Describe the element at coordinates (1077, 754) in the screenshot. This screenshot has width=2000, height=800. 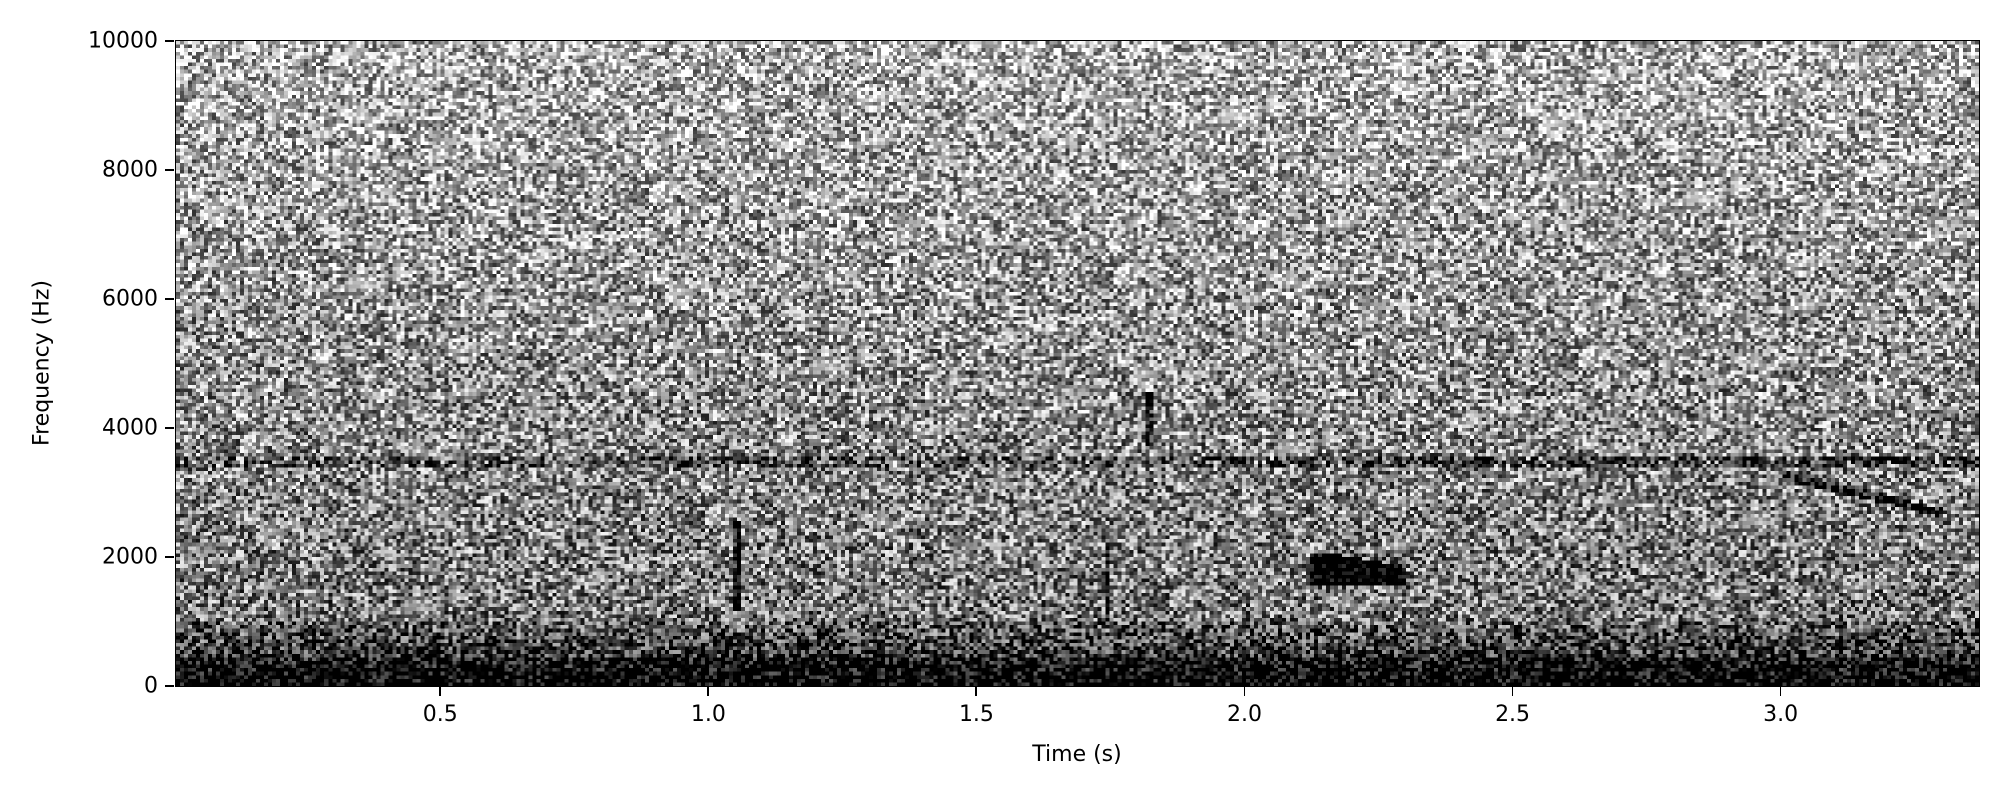
I see `x-axis-label: Time (s)` at that location.